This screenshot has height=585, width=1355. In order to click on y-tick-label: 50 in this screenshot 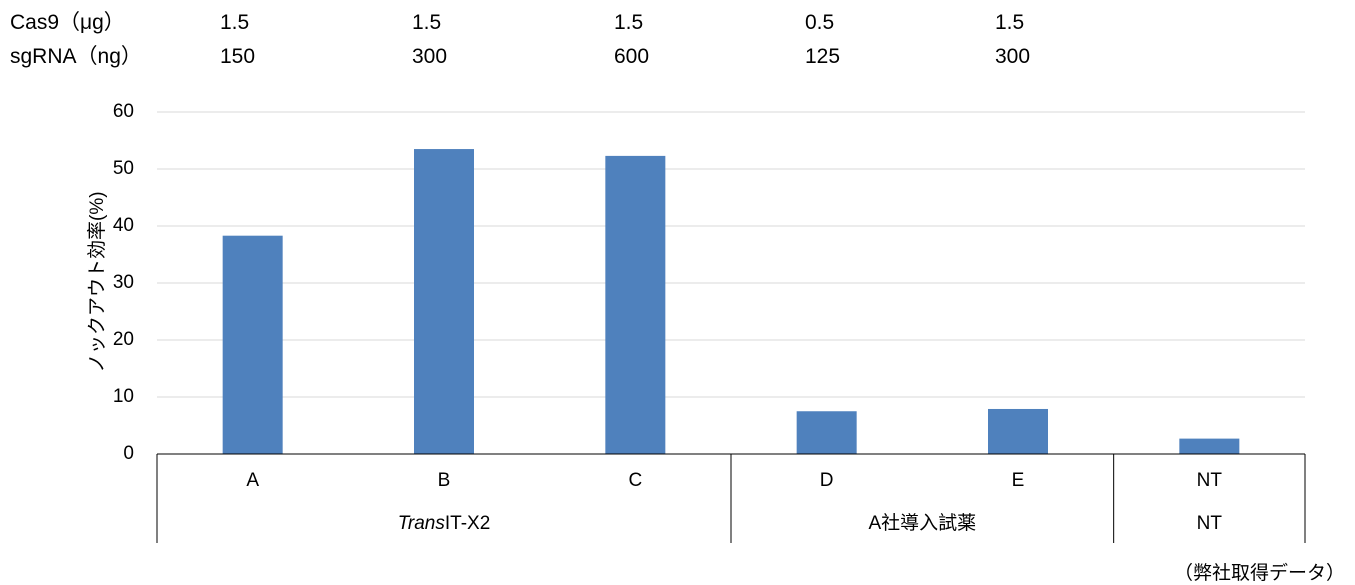, I will do `click(123, 168)`.